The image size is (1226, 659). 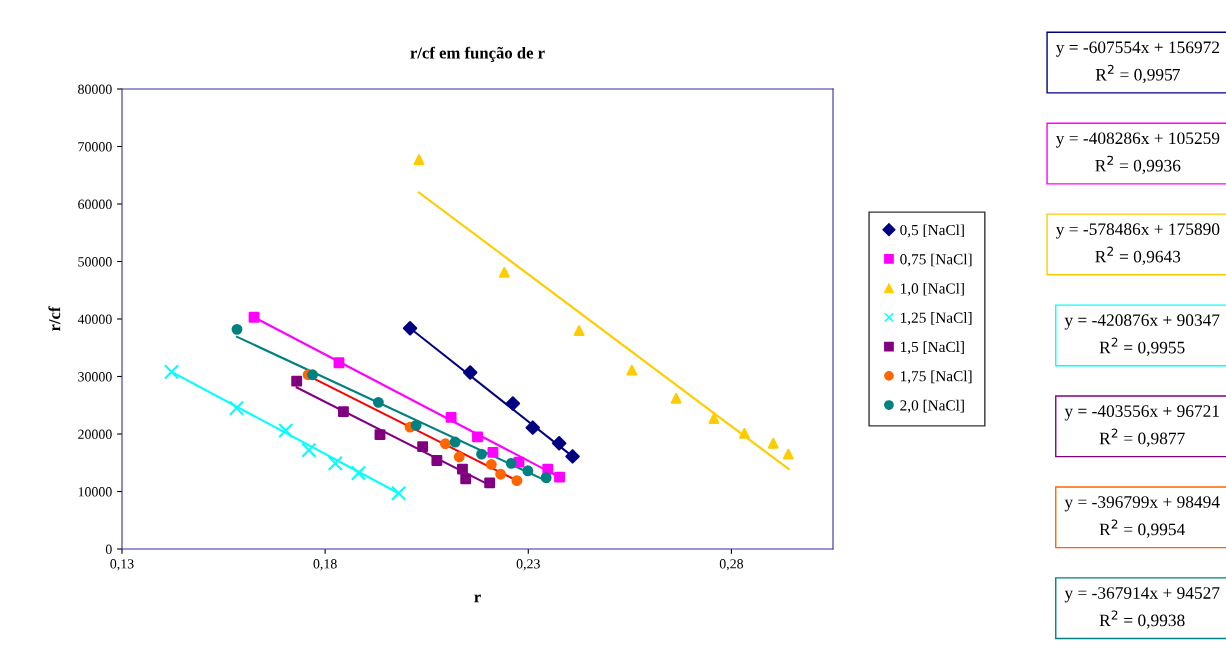 What do you see at coordinates (932, 406) in the screenshot?
I see `legend-label: 2,0 [NaCl]` at bounding box center [932, 406].